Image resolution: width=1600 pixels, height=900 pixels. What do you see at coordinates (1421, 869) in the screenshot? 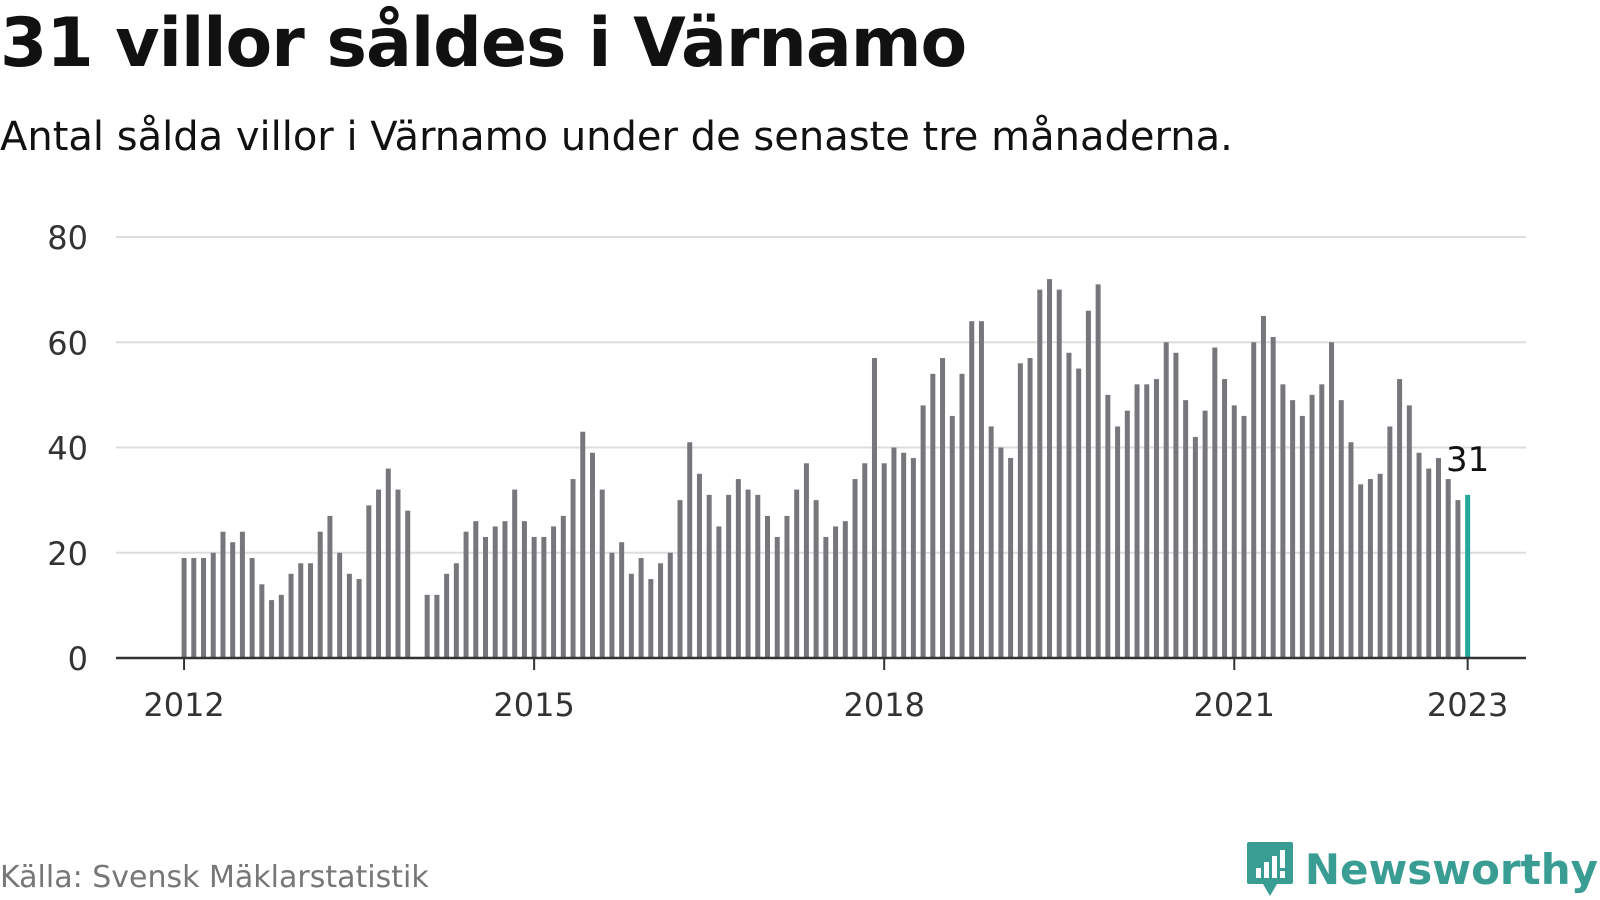
I see `brand-logo: Newsworthy` at bounding box center [1421, 869].